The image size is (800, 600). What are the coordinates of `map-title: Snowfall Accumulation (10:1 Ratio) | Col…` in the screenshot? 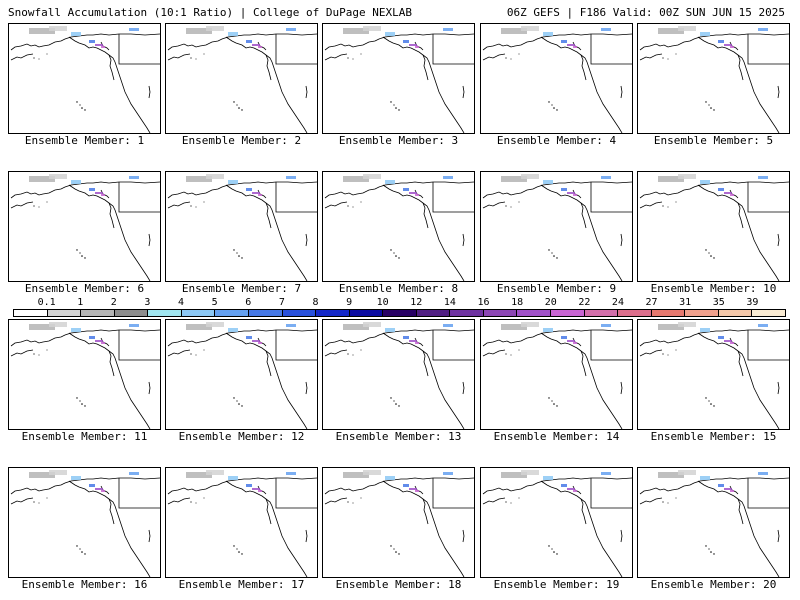 It's located at (210, 12).